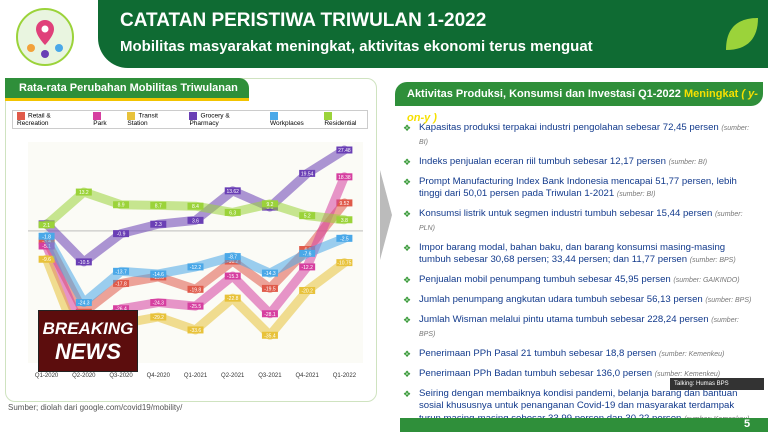  What do you see at coordinates (747, 424) in the screenshot?
I see `page-number: 5` at bounding box center [747, 424].